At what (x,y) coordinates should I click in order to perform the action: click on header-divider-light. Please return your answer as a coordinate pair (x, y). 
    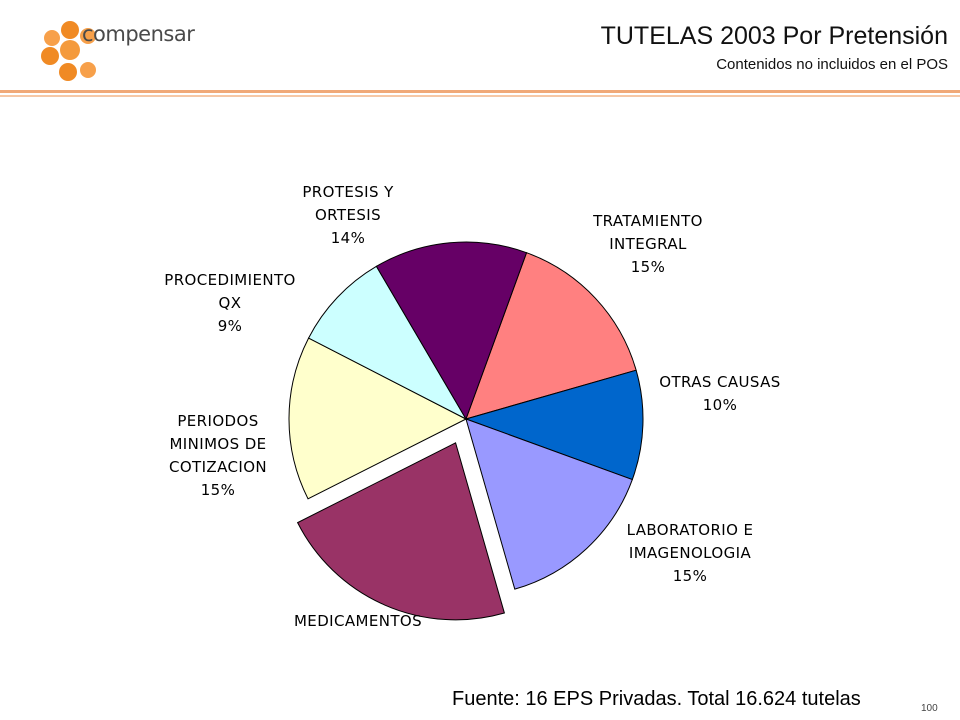
    Looking at the image, I should click on (480, 96).